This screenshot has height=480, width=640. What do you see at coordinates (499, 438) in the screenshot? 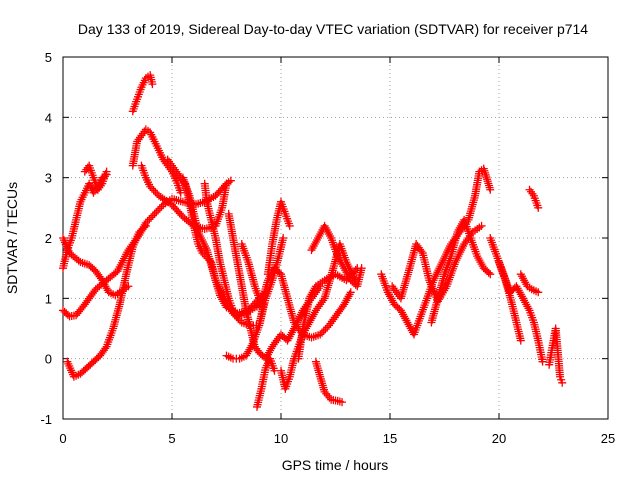
I see `x-tick-label: 20` at bounding box center [499, 438].